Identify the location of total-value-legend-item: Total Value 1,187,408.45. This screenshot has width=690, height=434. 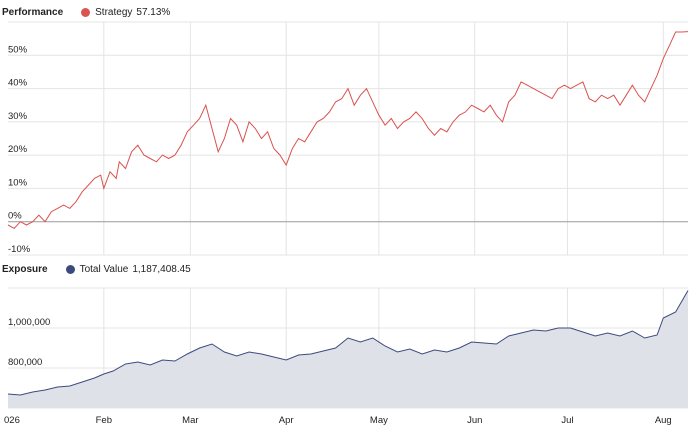
(128, 269).